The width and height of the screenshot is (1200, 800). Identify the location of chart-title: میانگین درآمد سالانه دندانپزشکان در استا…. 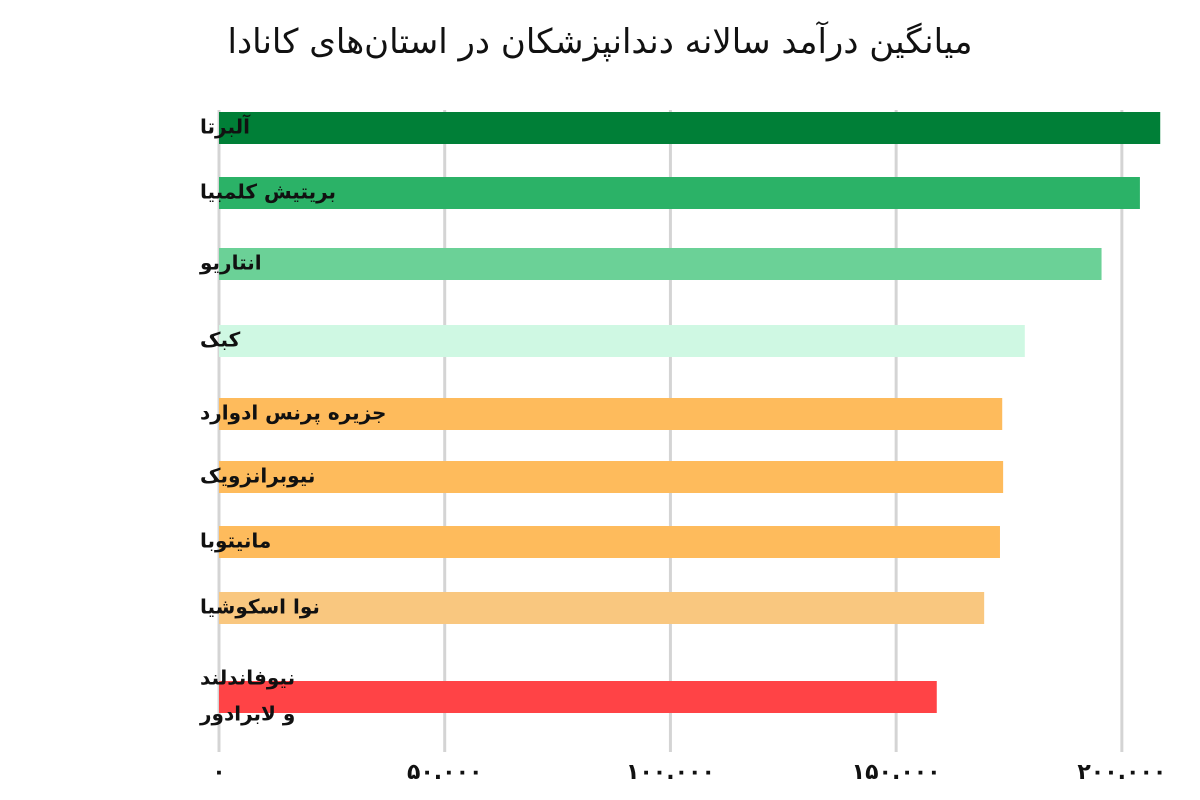
(600, 42).